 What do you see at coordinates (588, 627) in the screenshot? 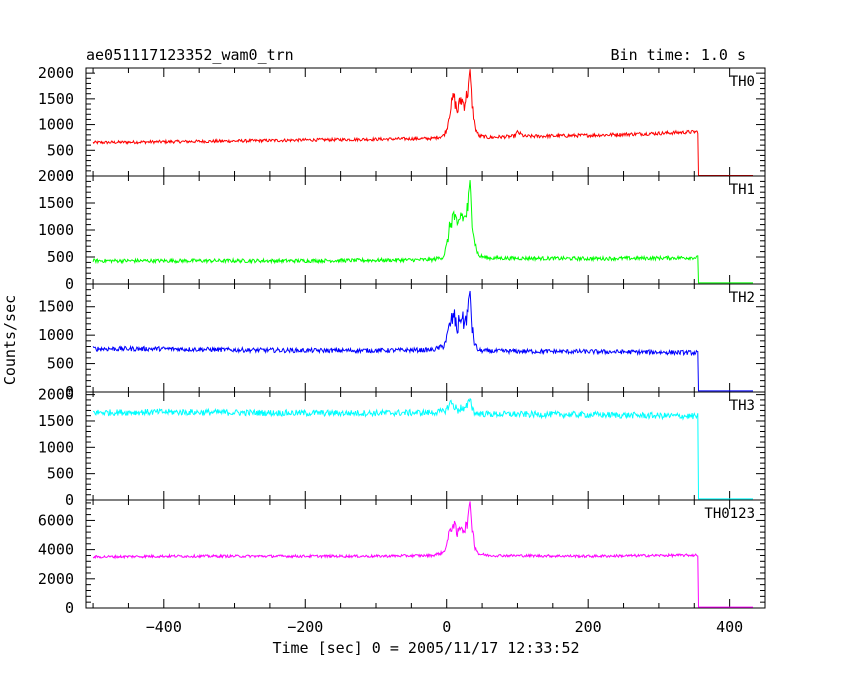
I see `x-tick-label: 200` at bounding box center [588, 627].